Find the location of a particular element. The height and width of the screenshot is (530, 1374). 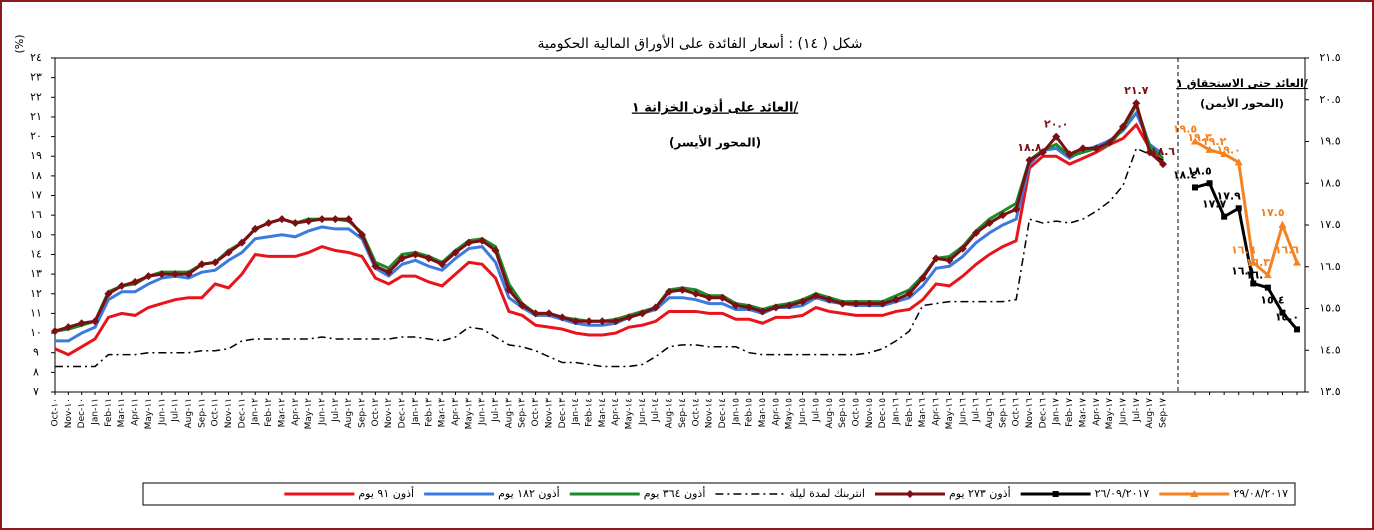

legend-label: أذون ٩١ يوم is located at coordinates (386, 493).